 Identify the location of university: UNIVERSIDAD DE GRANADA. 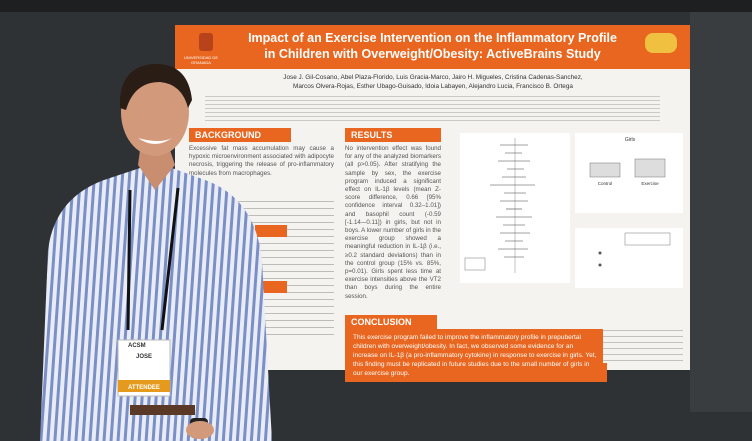
(200, 60).